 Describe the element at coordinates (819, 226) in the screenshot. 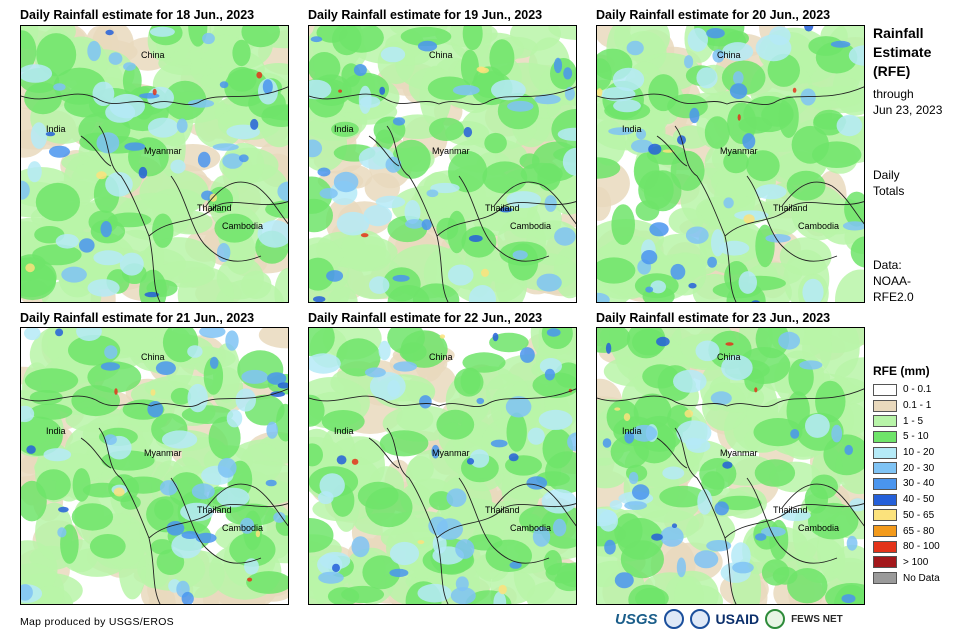

I see `map-label-cambodia: Cambodia` at that location.